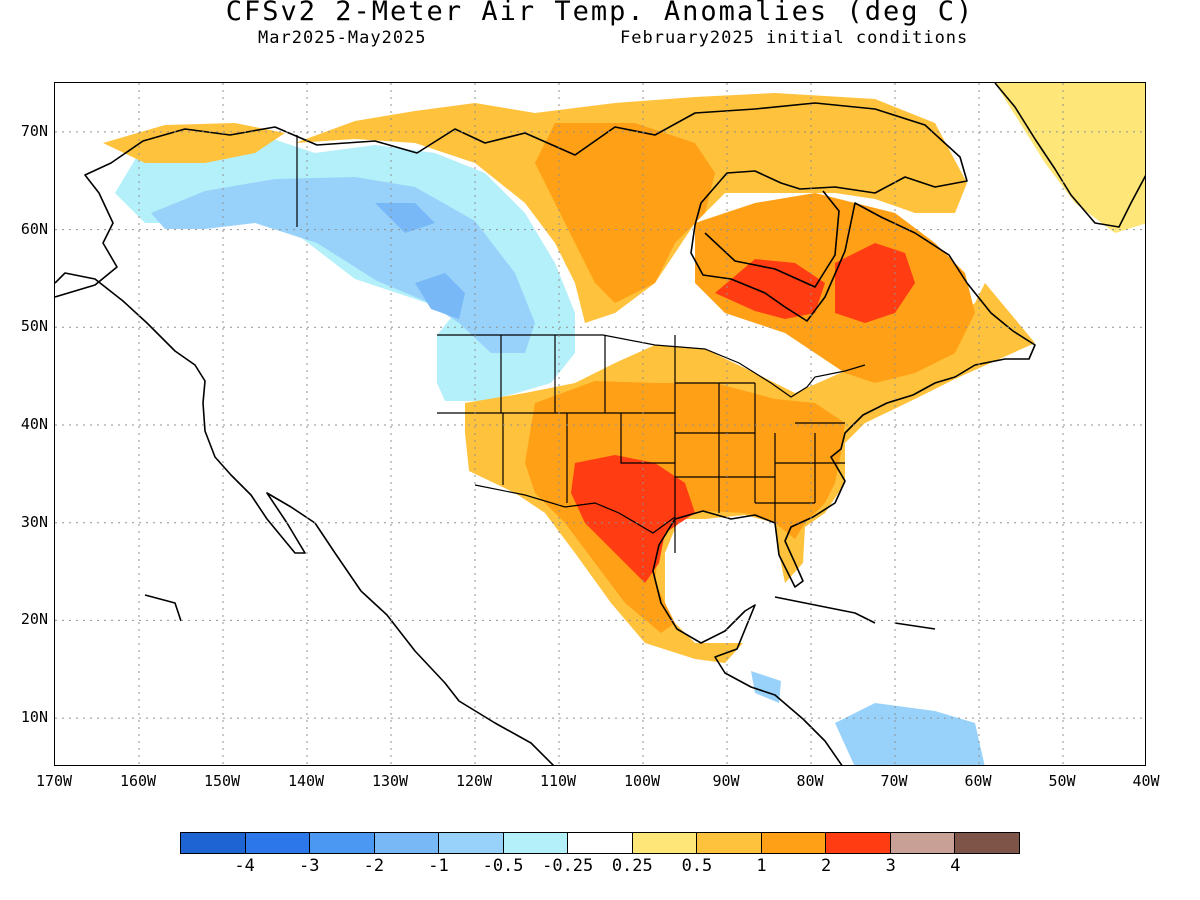 The width and height of the screenshot is (1200, 900). Describe the element at coordinates (955, 866) in the screenshot. I see `colorbar-tick-label: 4` at that location.